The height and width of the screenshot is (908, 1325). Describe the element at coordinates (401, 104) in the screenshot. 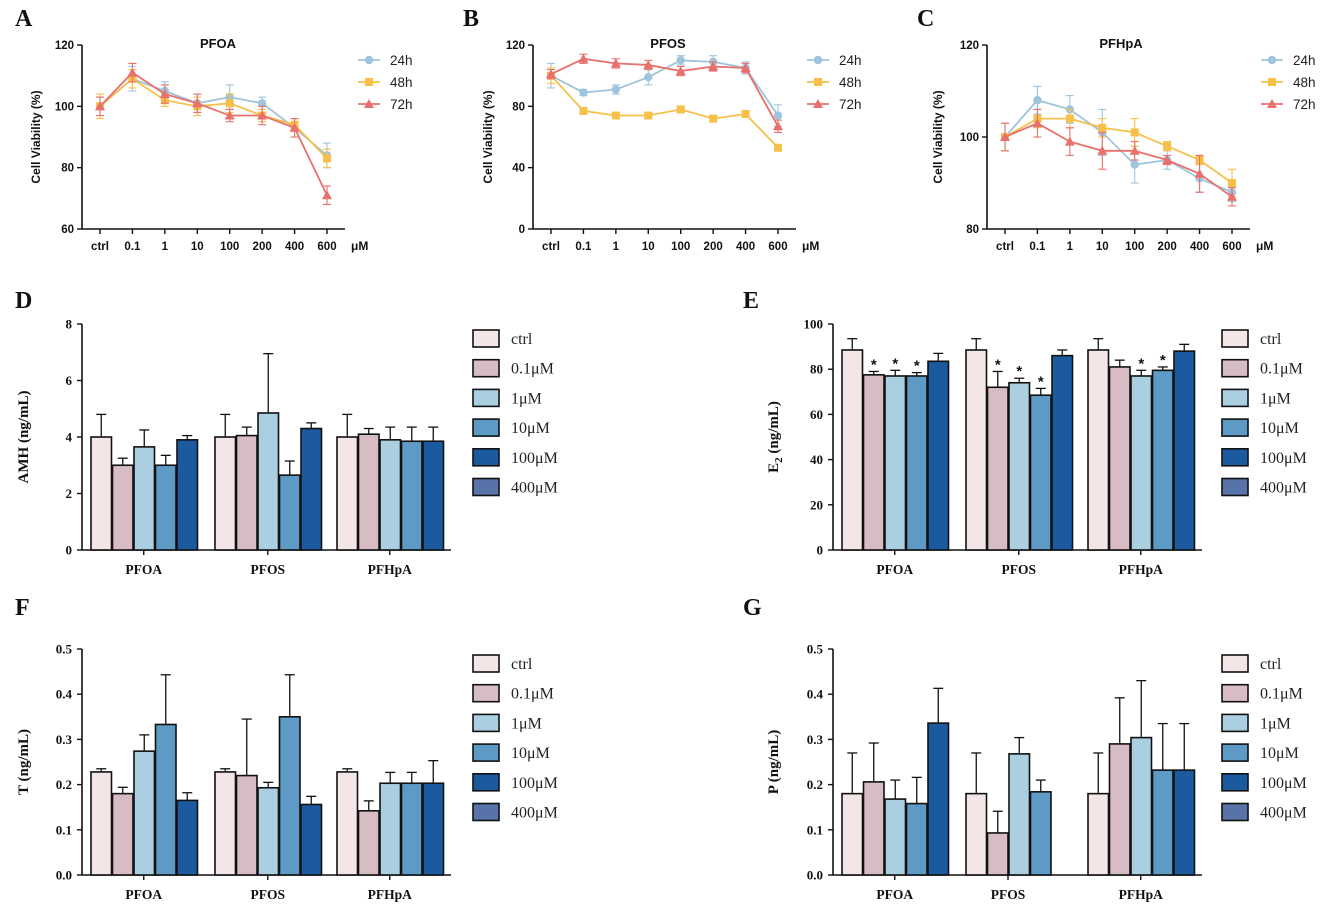

I see `legend-label: 72h` at that location.